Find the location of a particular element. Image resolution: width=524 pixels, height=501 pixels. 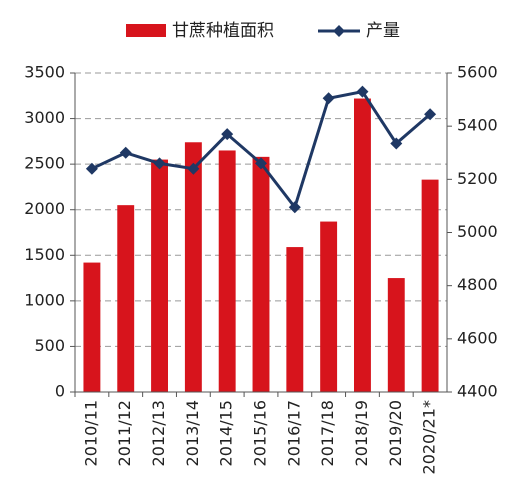

y2-tick-label: 4800 is located at coordinates (477, 284).